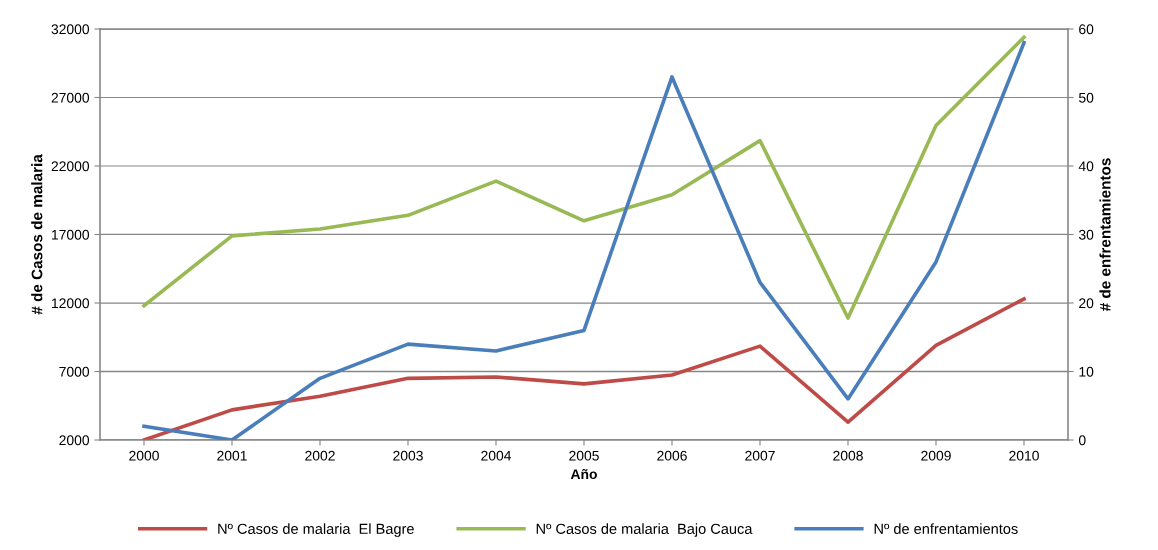 The height and width of the screenshot is (550, 1158). I want to click on x-tick-label: 2003, so click(408, 455).